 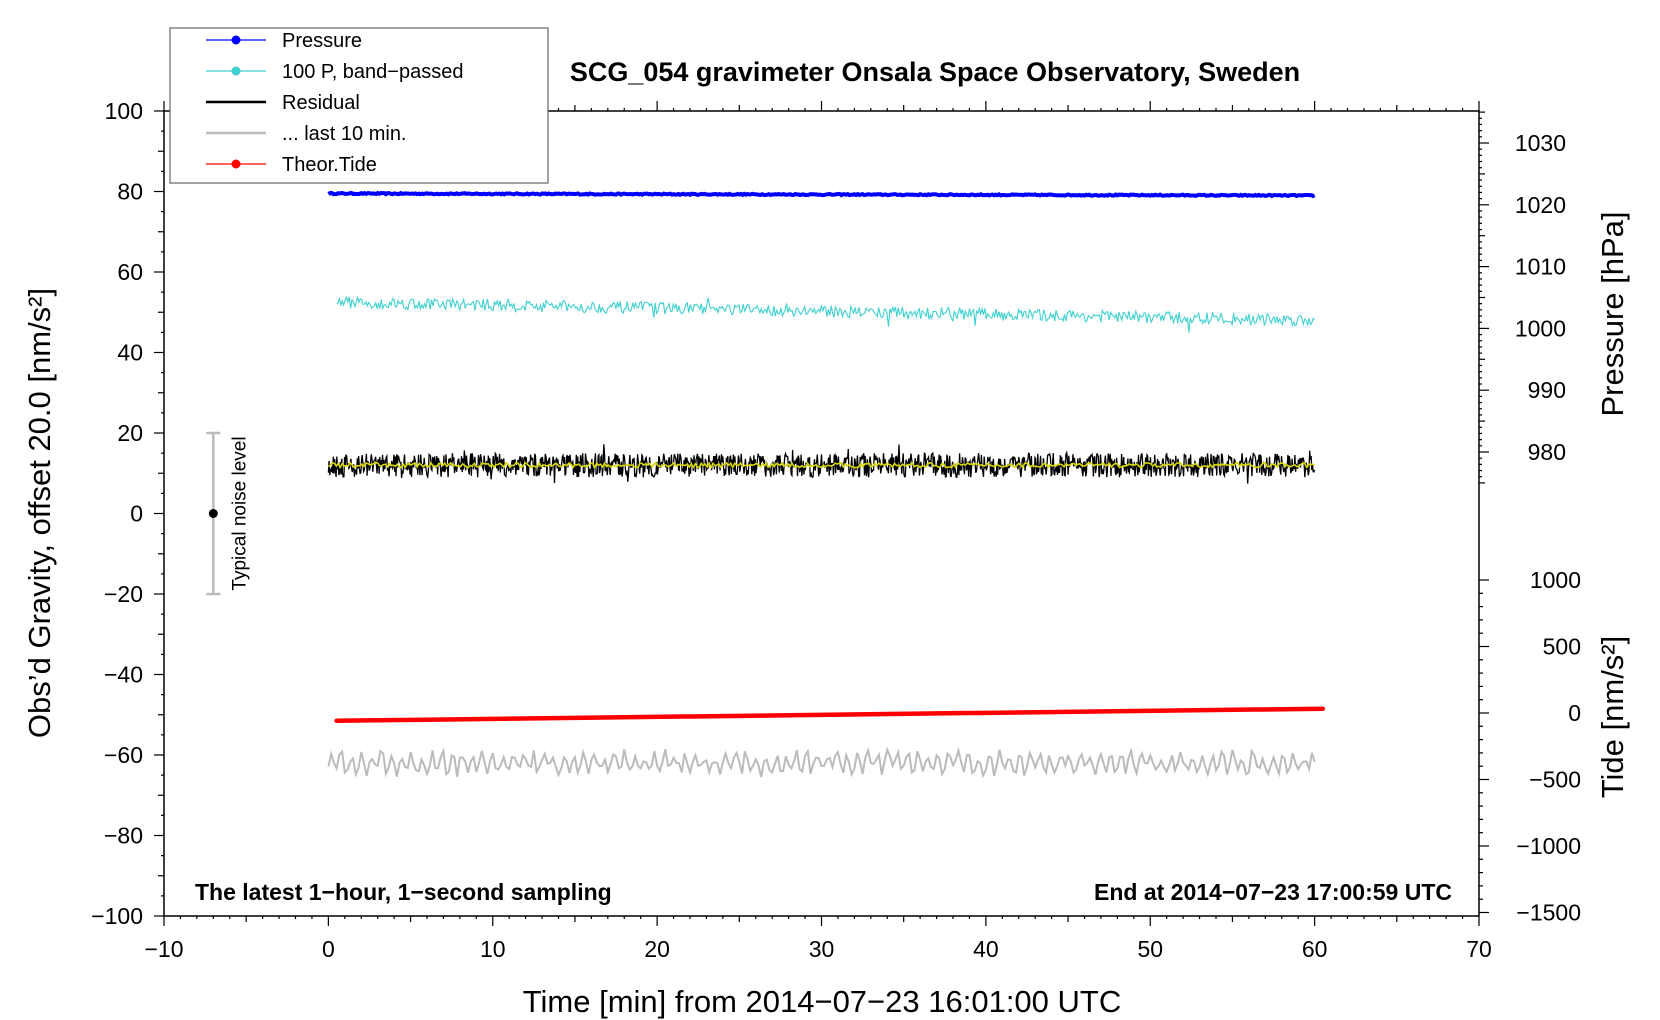 What do you see at coordinates (322, 41) in the screenshot?
I see `legend-label: Pressure` at bounding box center [322, 41].